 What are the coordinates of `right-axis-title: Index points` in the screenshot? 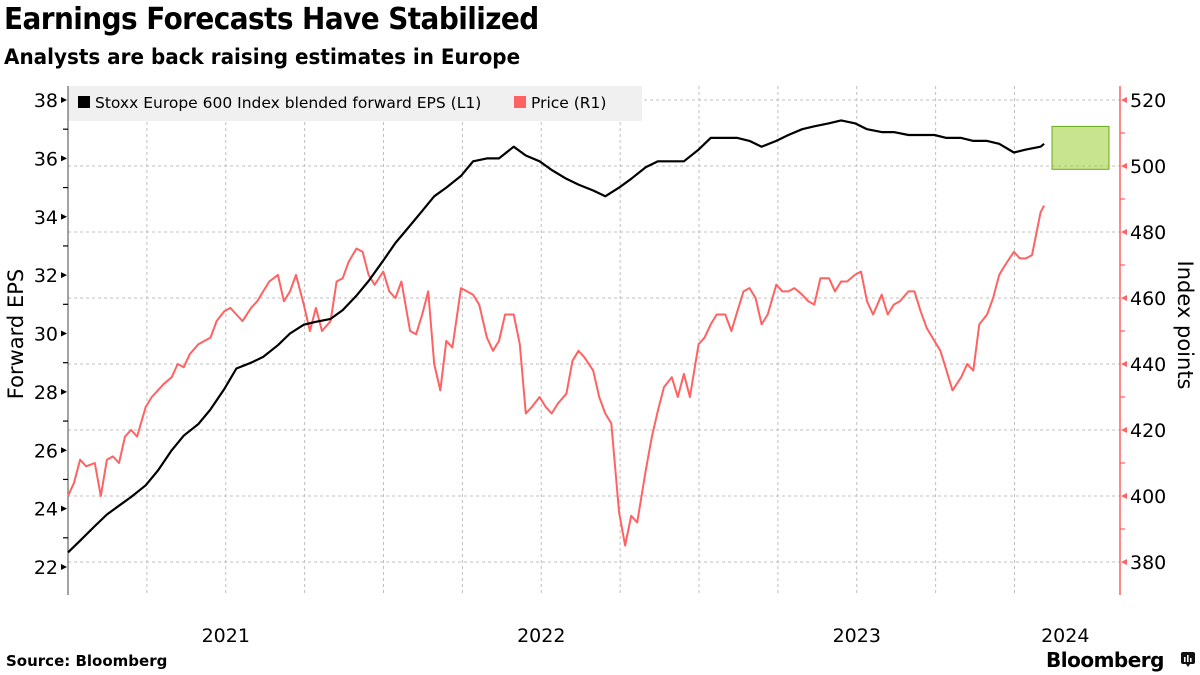 It's located at (1185, 325).